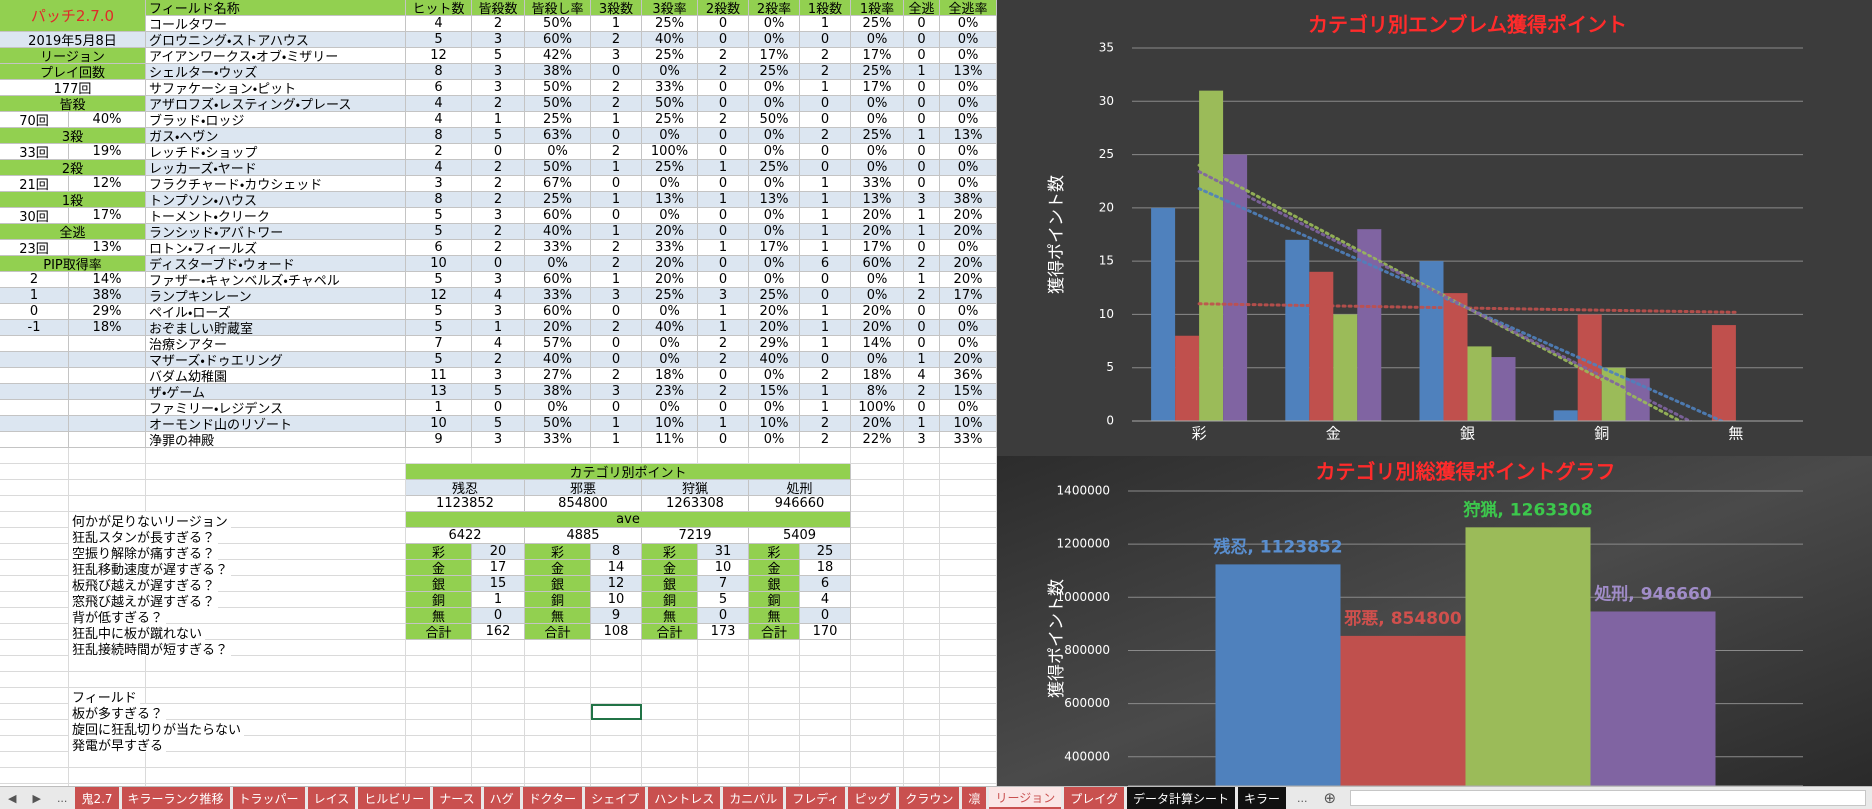 The width and height of the screenshot is (1872, 809). What do you see at coordinates (877, 264) in the screenshot?
I see `table-cell: 60%` at bounding box center [877, 264].